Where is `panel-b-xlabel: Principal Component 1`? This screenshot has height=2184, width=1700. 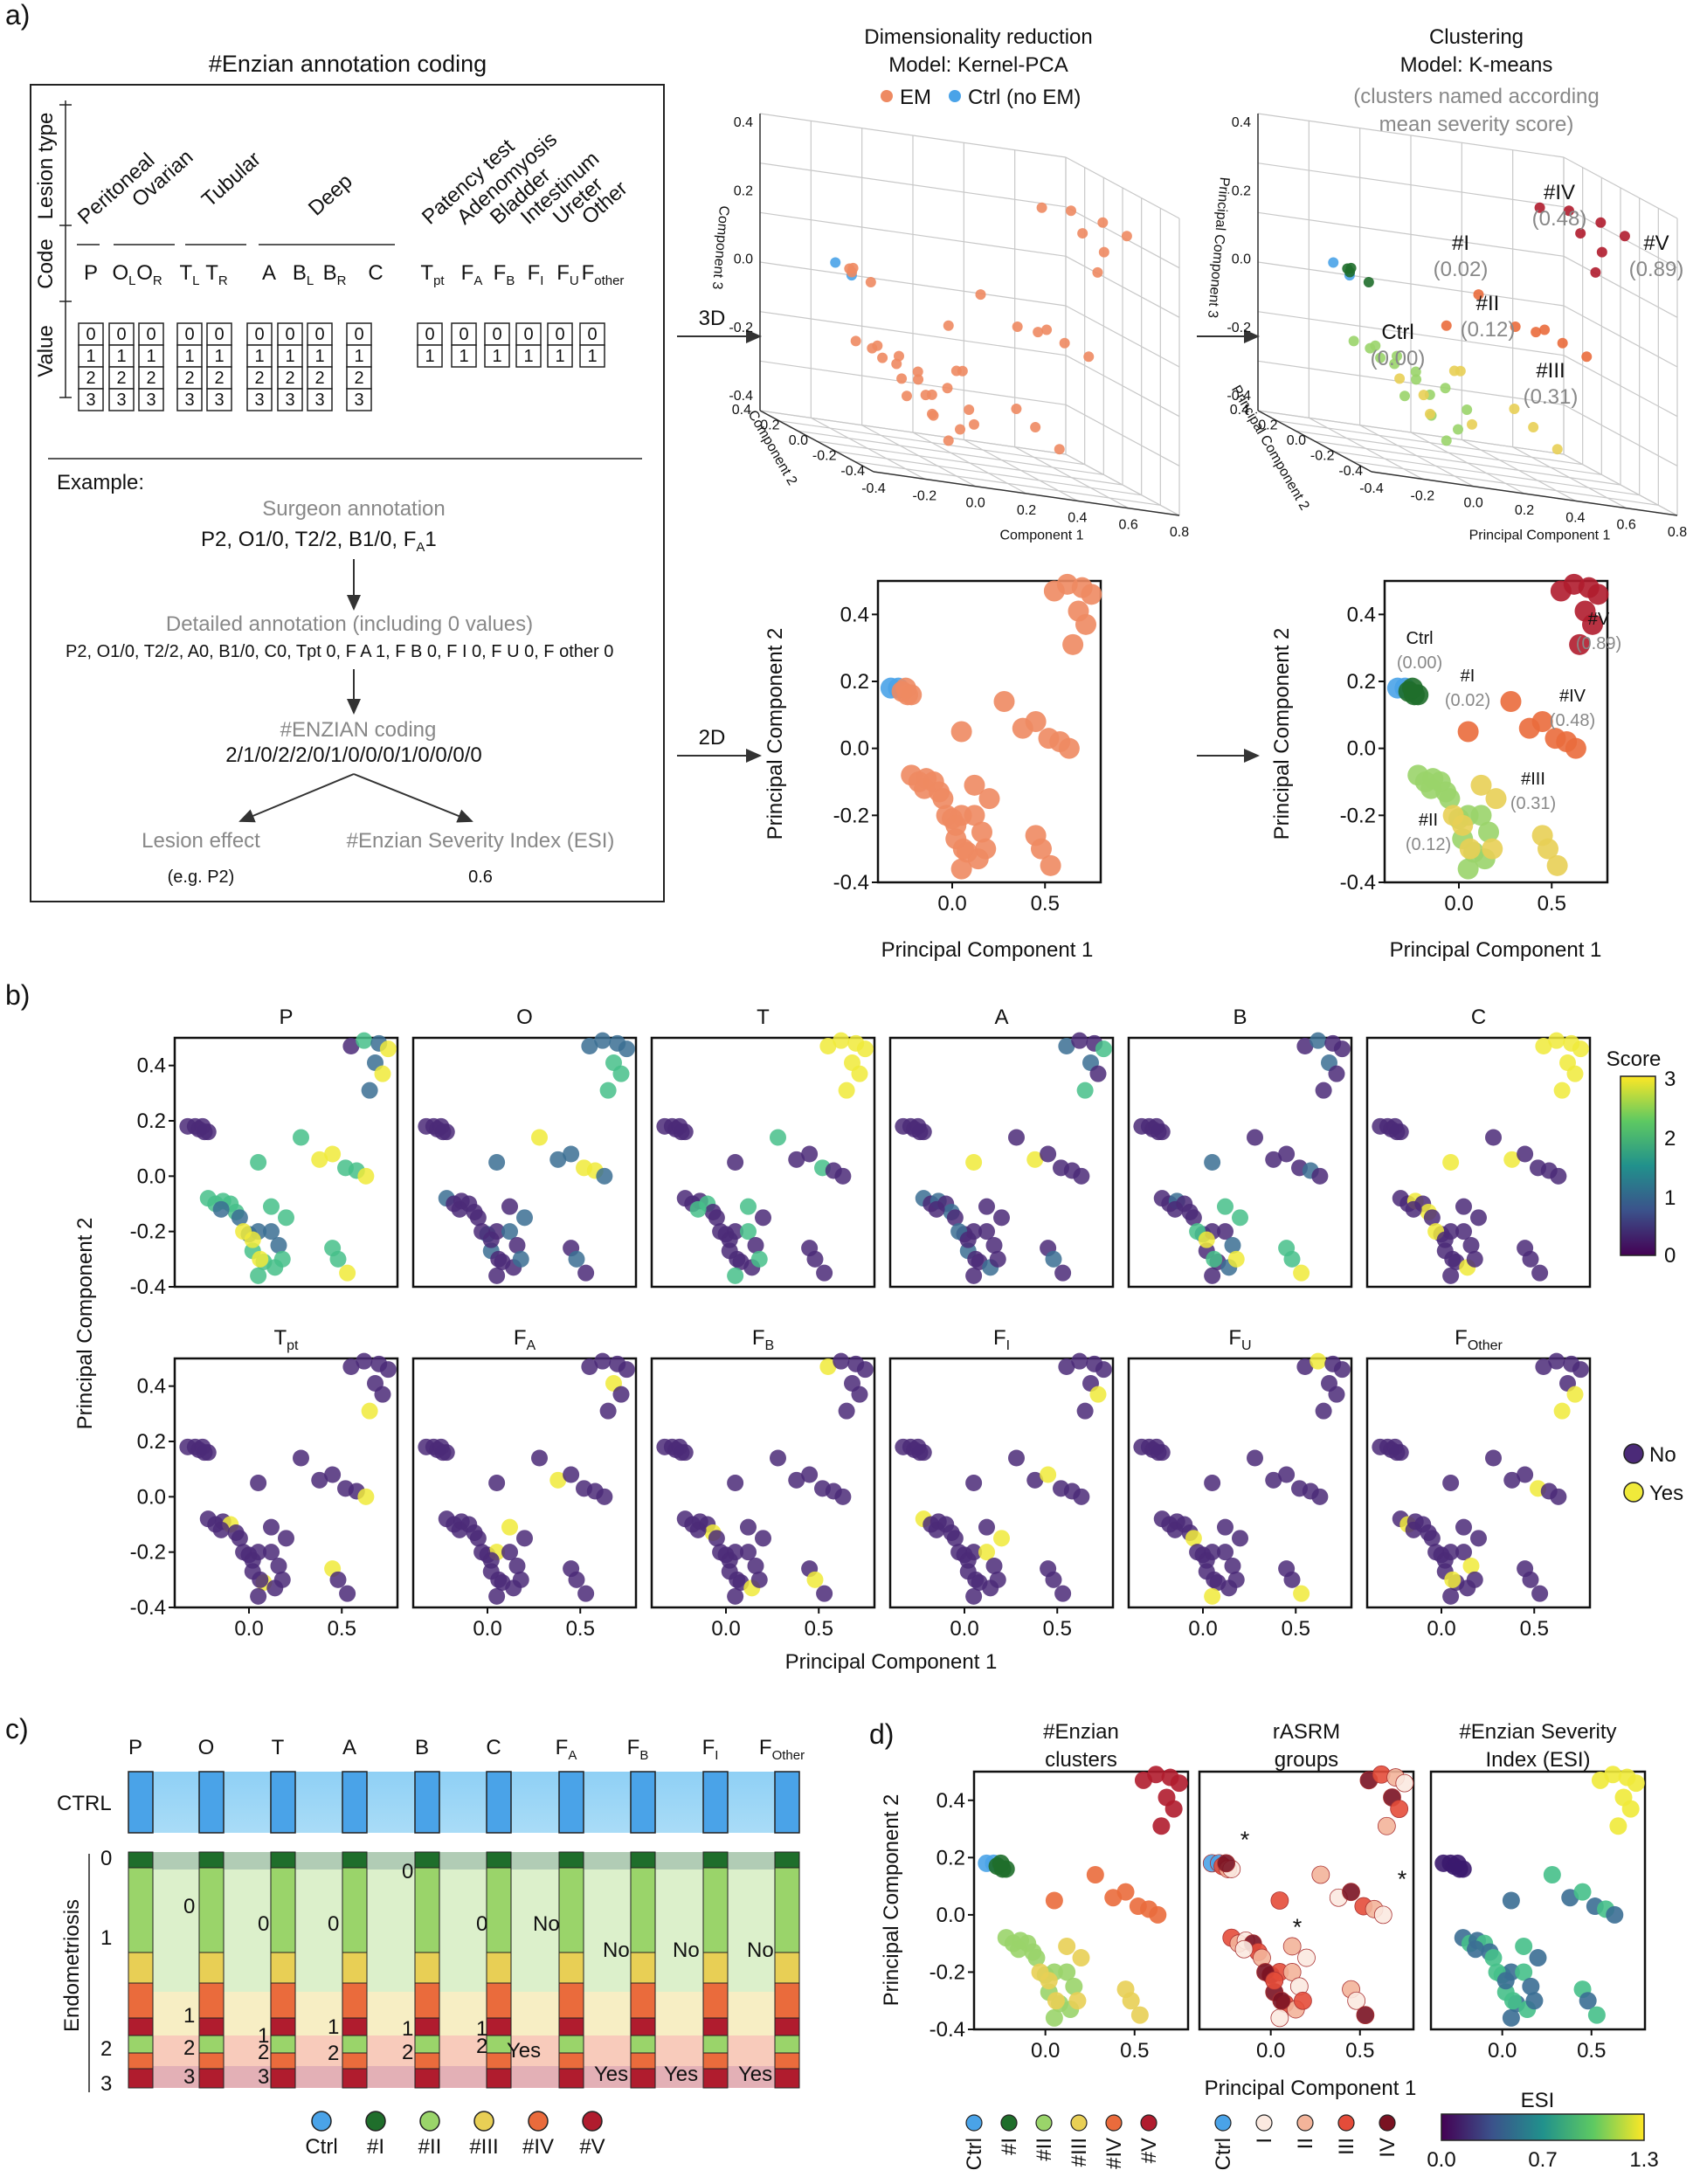 panel-b-xlabel: Principal Component 1 is located at coordinates (892, 1662).